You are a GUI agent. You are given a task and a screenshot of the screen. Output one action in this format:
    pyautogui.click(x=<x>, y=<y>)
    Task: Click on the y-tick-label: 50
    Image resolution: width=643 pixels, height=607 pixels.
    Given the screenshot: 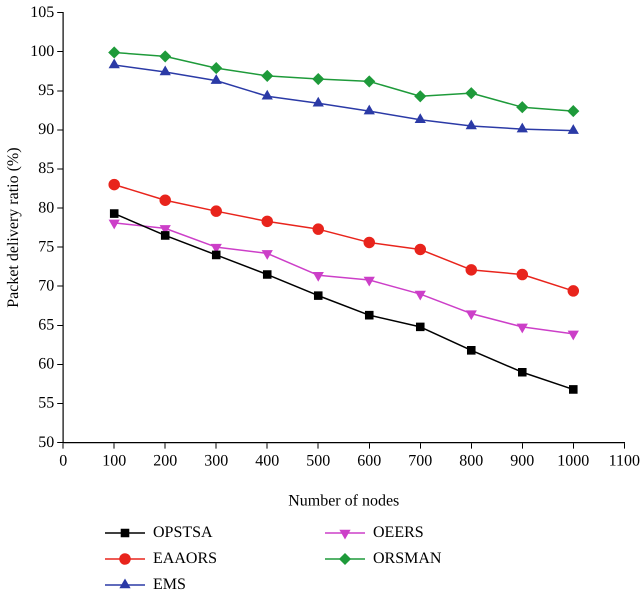 What is the action you would take?
    pyautogui.click(x=46, y=442)
    